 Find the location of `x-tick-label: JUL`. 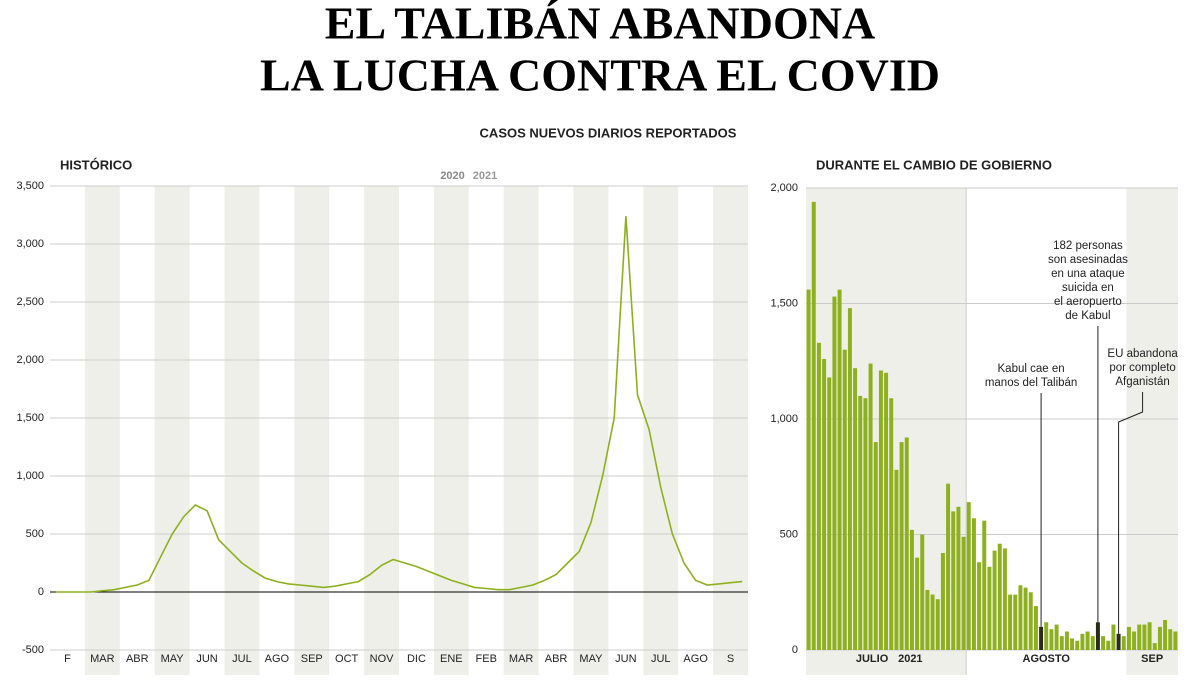

x-tick-label: JUL is located at coordinates (661, 659).